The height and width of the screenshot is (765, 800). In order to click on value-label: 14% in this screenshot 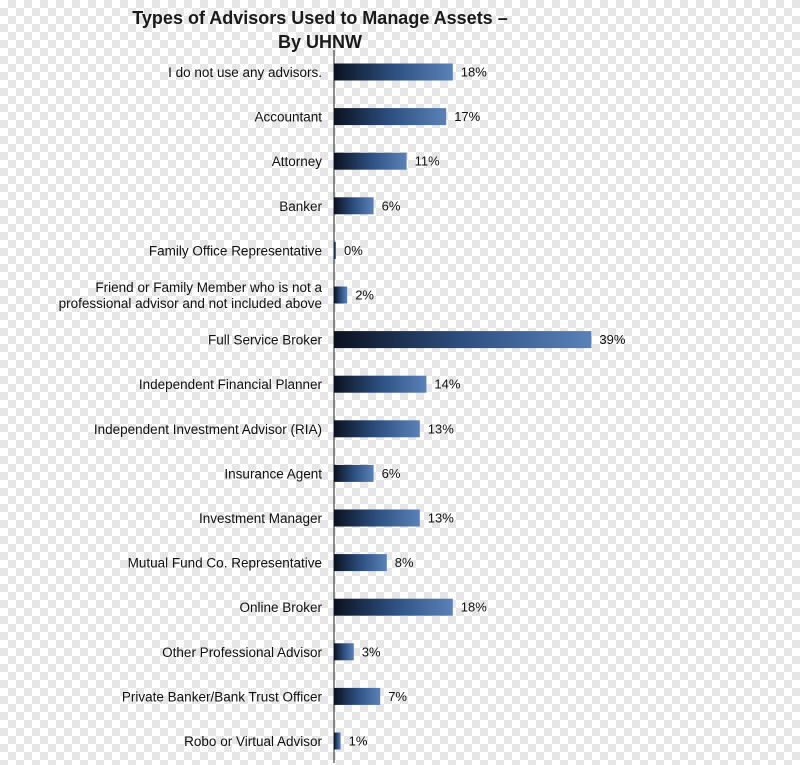, I will do `click(447, 384)`.